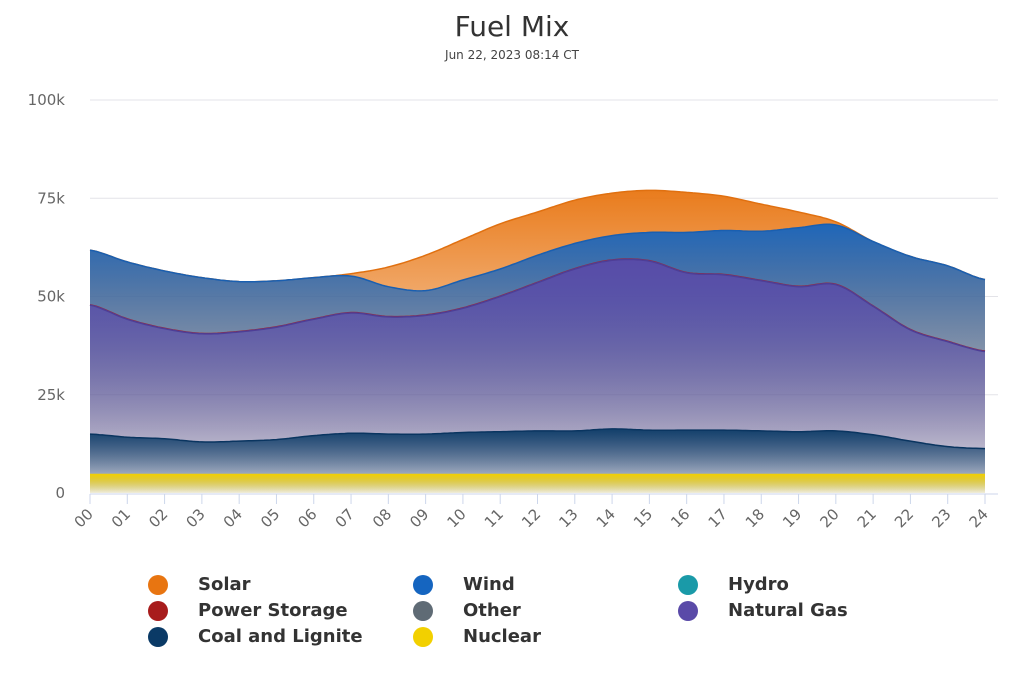  What do you see at coordinates (47, 100) in the screenshot?
I see `y-tick-label: 100k` at bounding box center [47, 100].